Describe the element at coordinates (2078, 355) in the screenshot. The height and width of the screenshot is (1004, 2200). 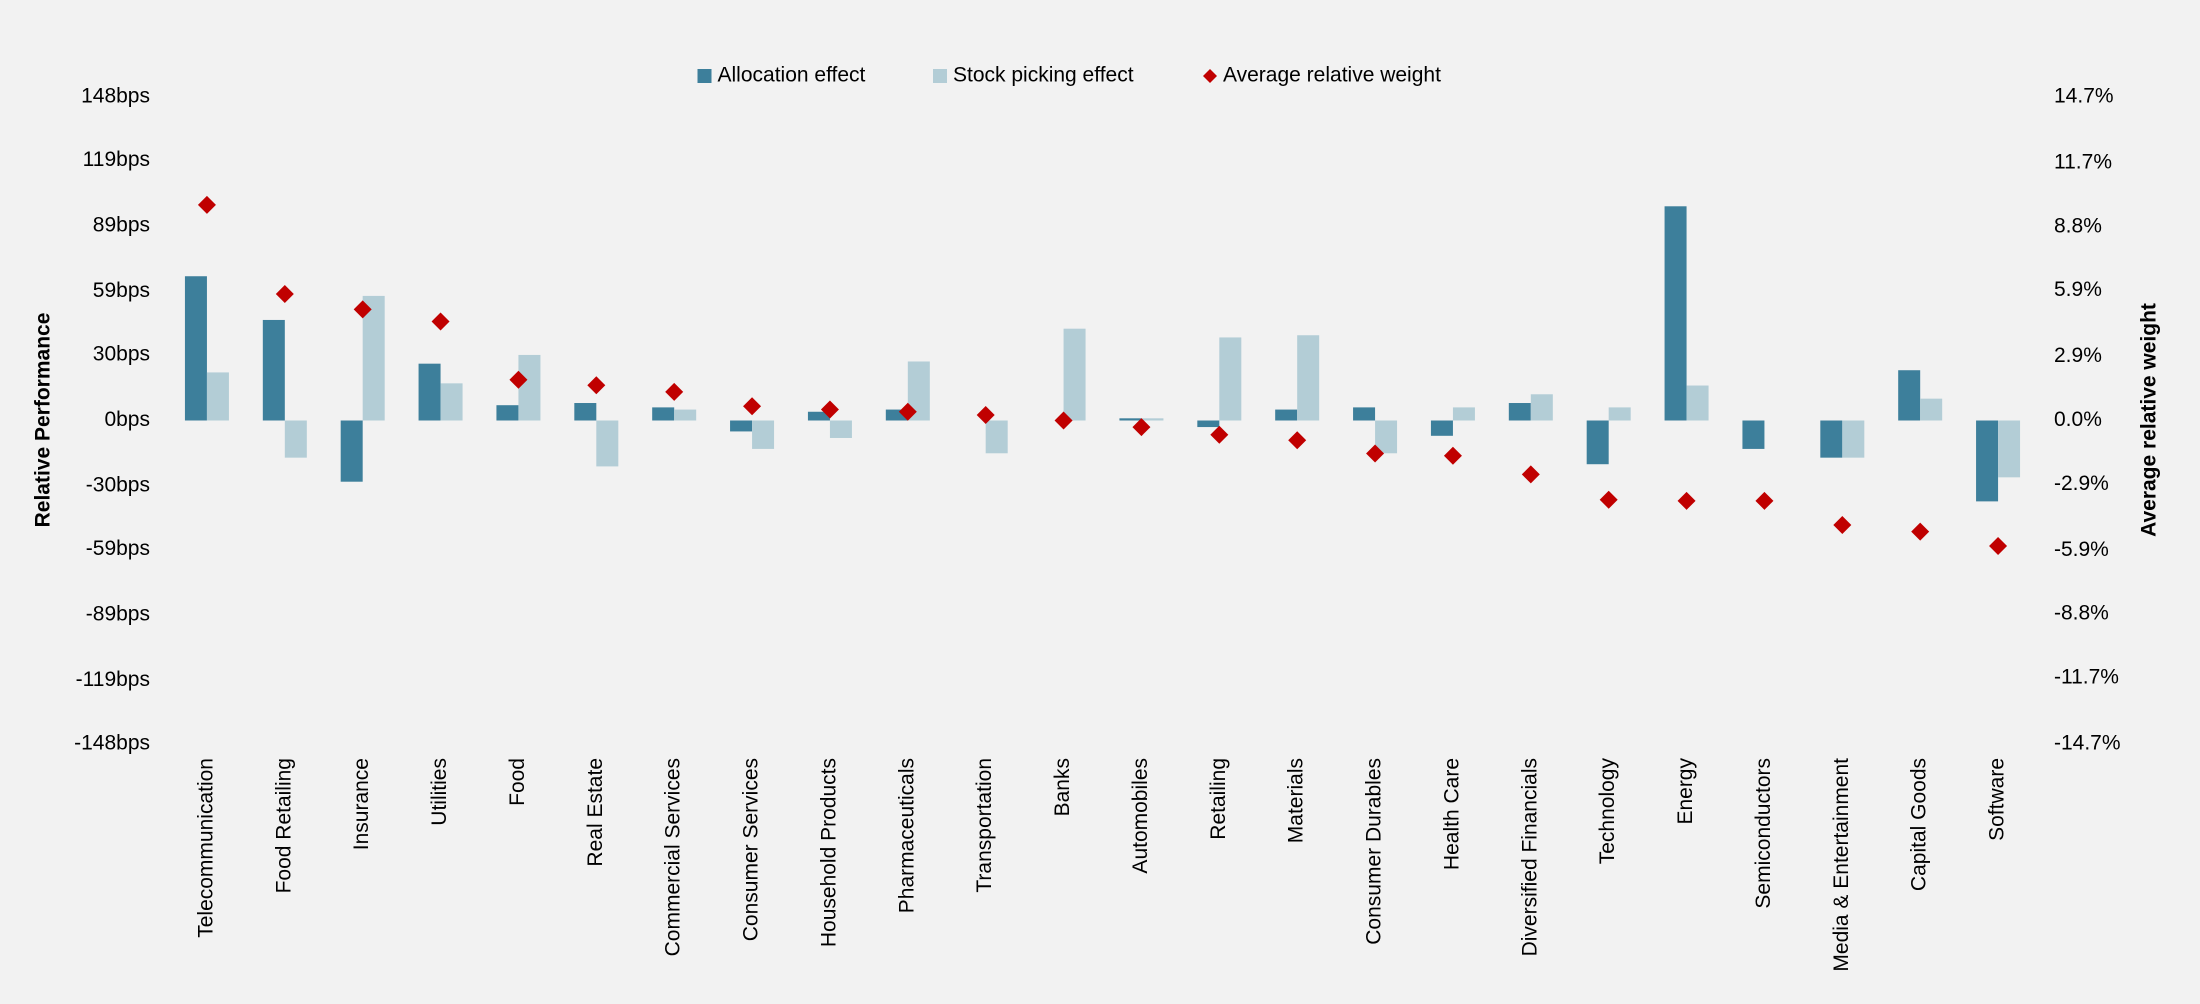
I see `y2-tick-label: 2.9%` at that location.